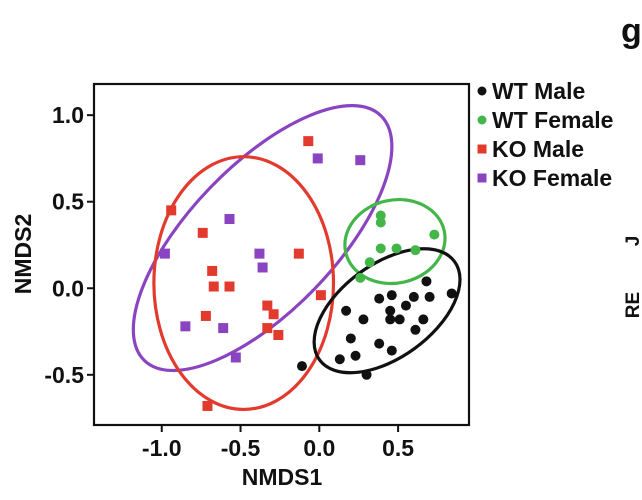 This screenshot has height=500, width=642. I want to click on x-tick-label-2: 0.0, so click(319, 448).